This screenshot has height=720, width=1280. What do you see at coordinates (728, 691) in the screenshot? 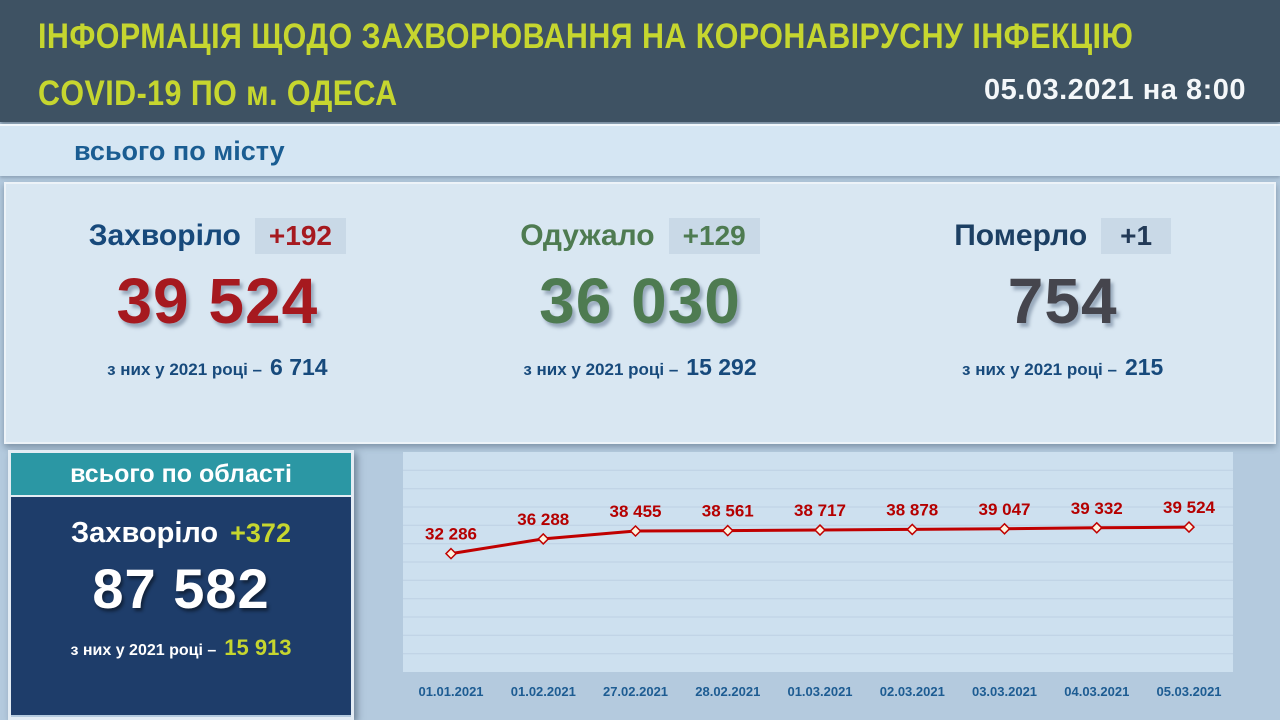
I see `x-axis-label: 28.02.2021` at bounding box center [728, 691].